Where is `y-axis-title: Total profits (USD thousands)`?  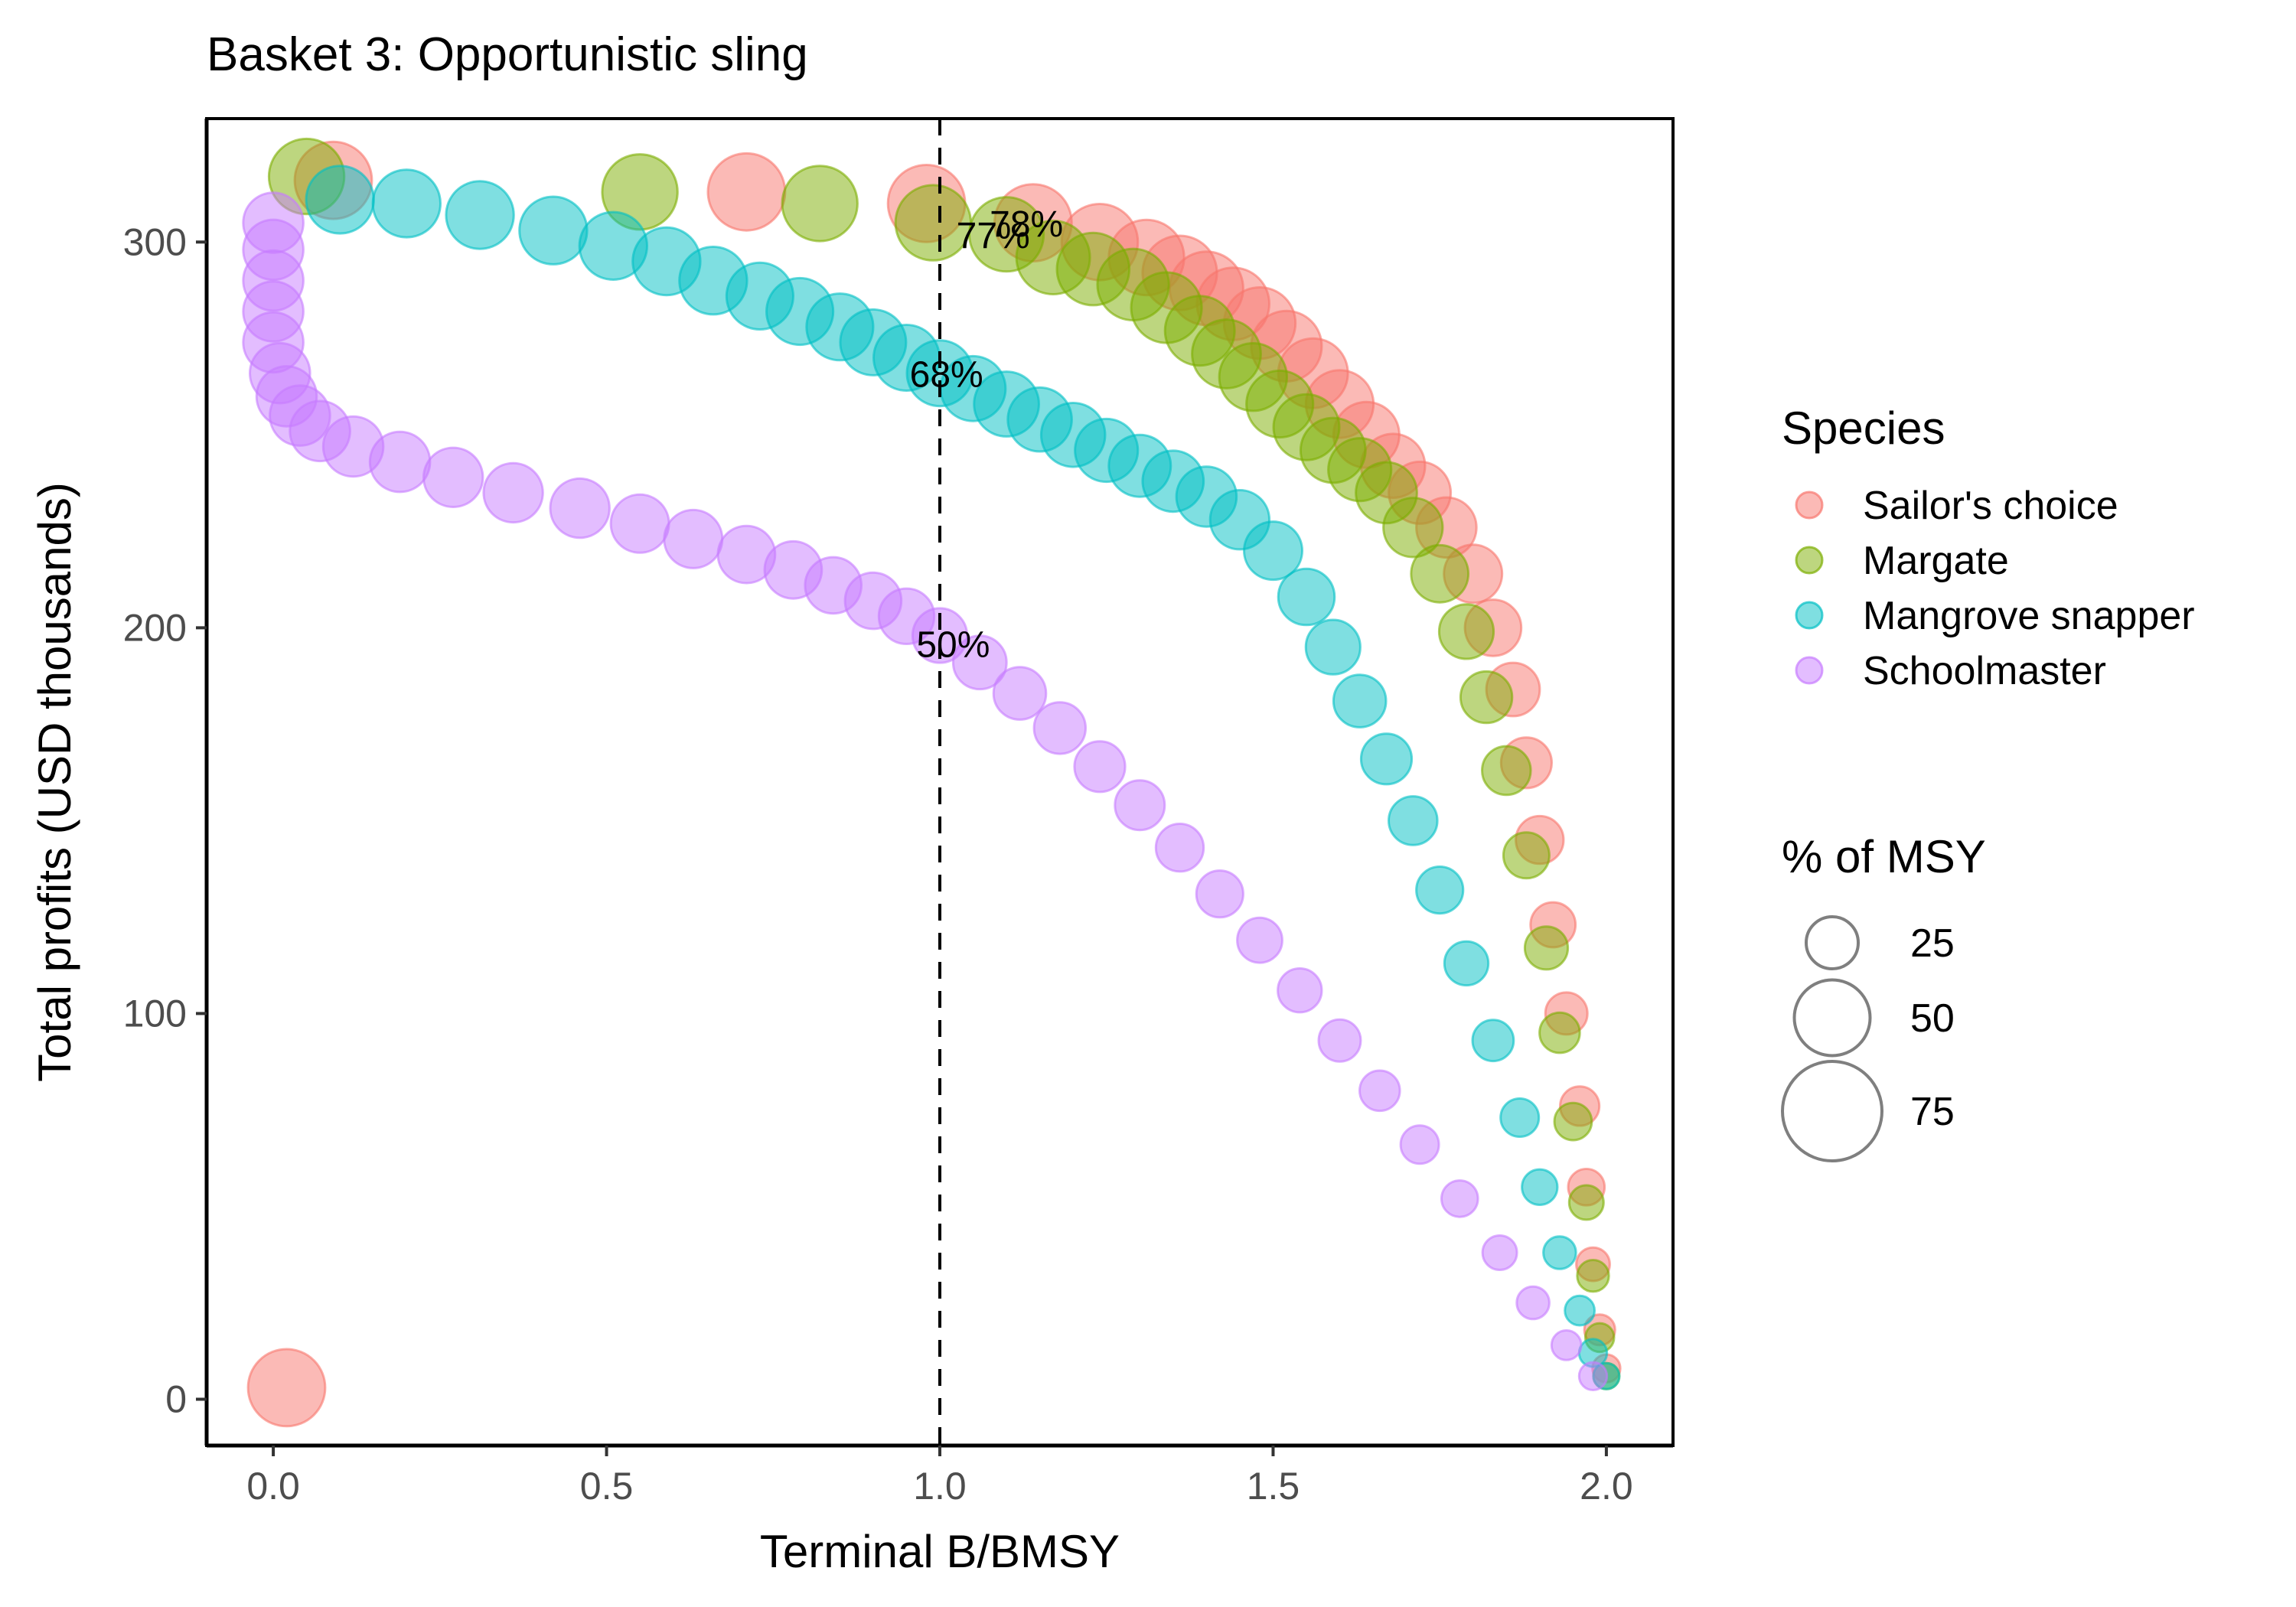 y-axis-title: Total profits (USD thousands) is located at coordinates (54, 782).